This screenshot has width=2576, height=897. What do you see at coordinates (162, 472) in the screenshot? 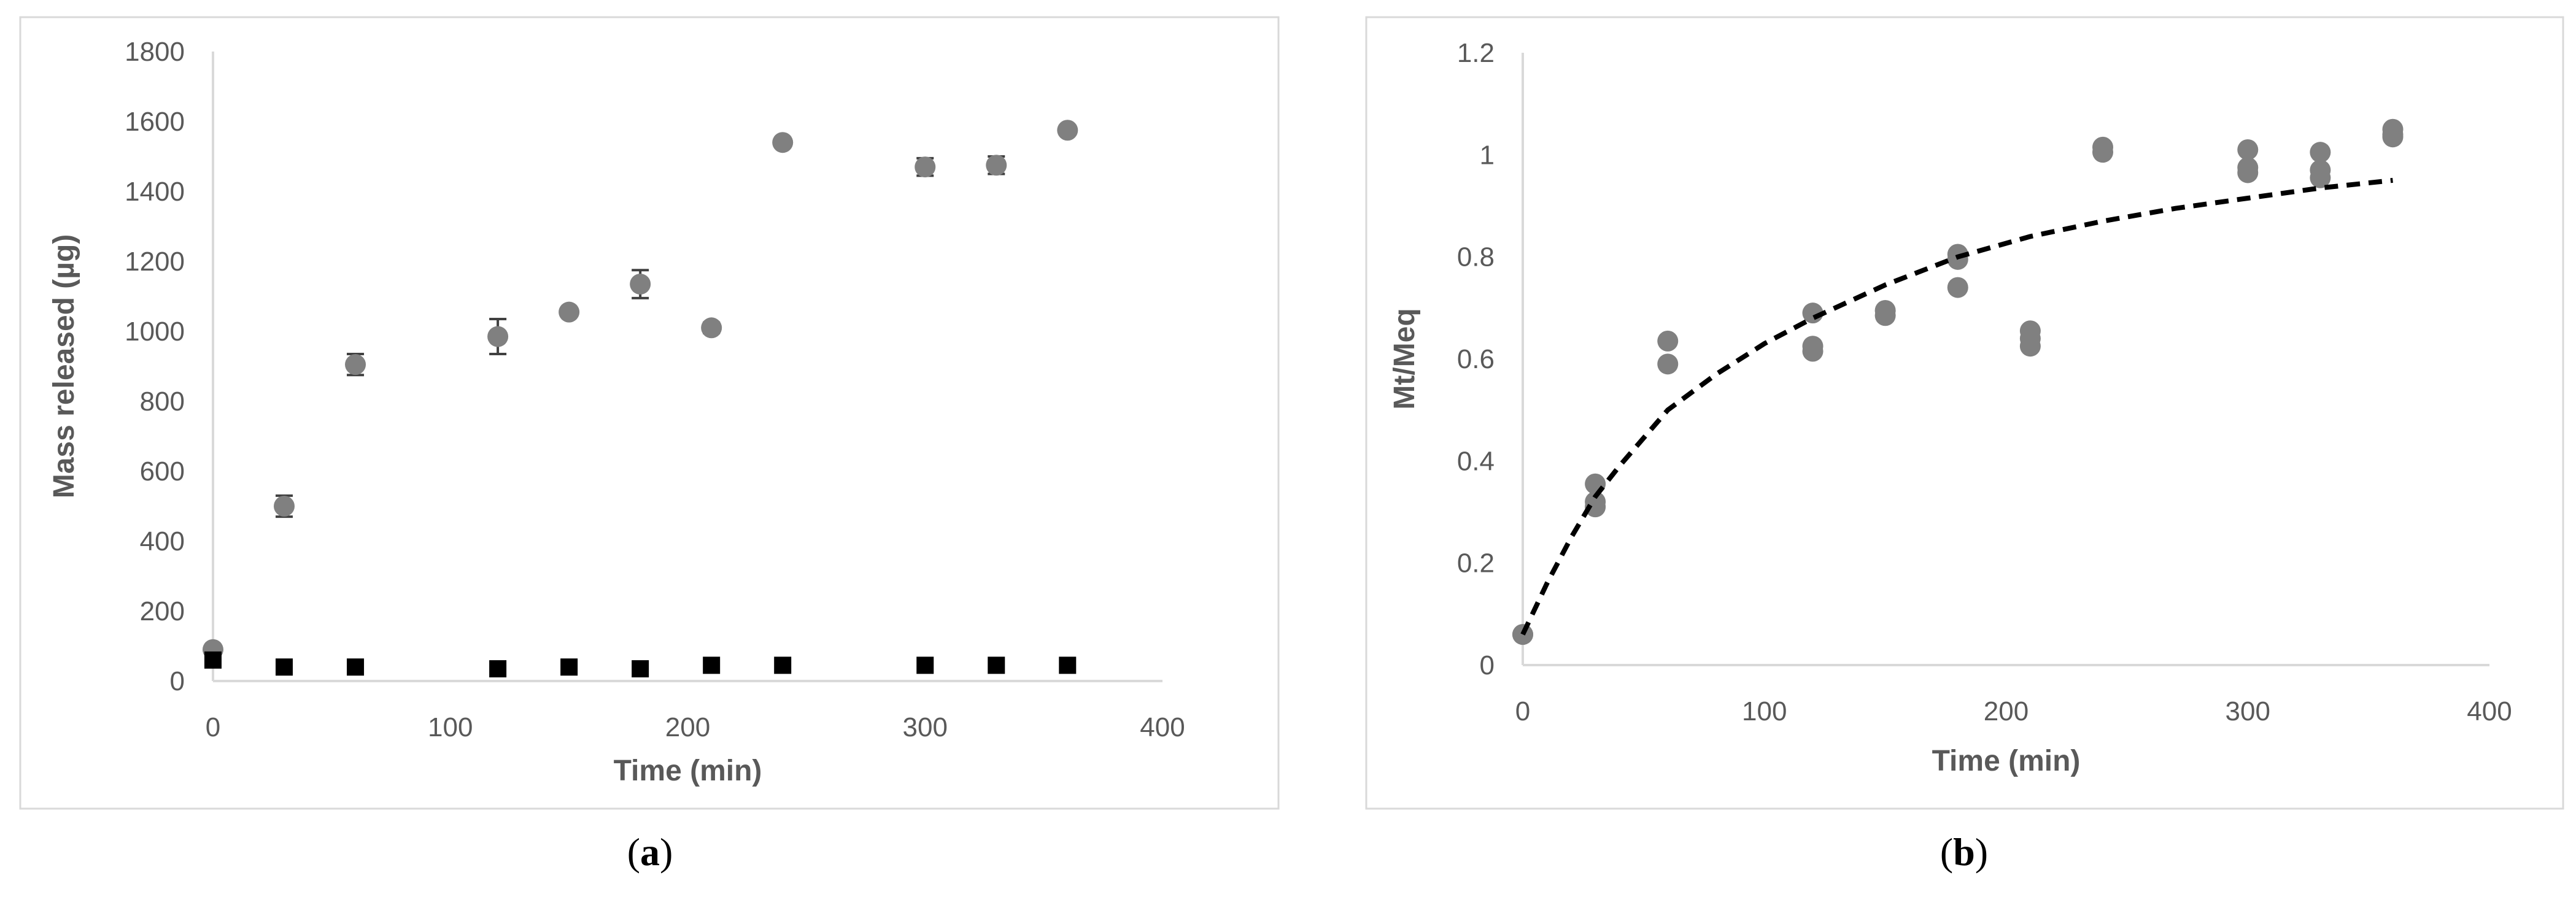
I see `y-tick-label: 600` at bounding box center [162, 472].